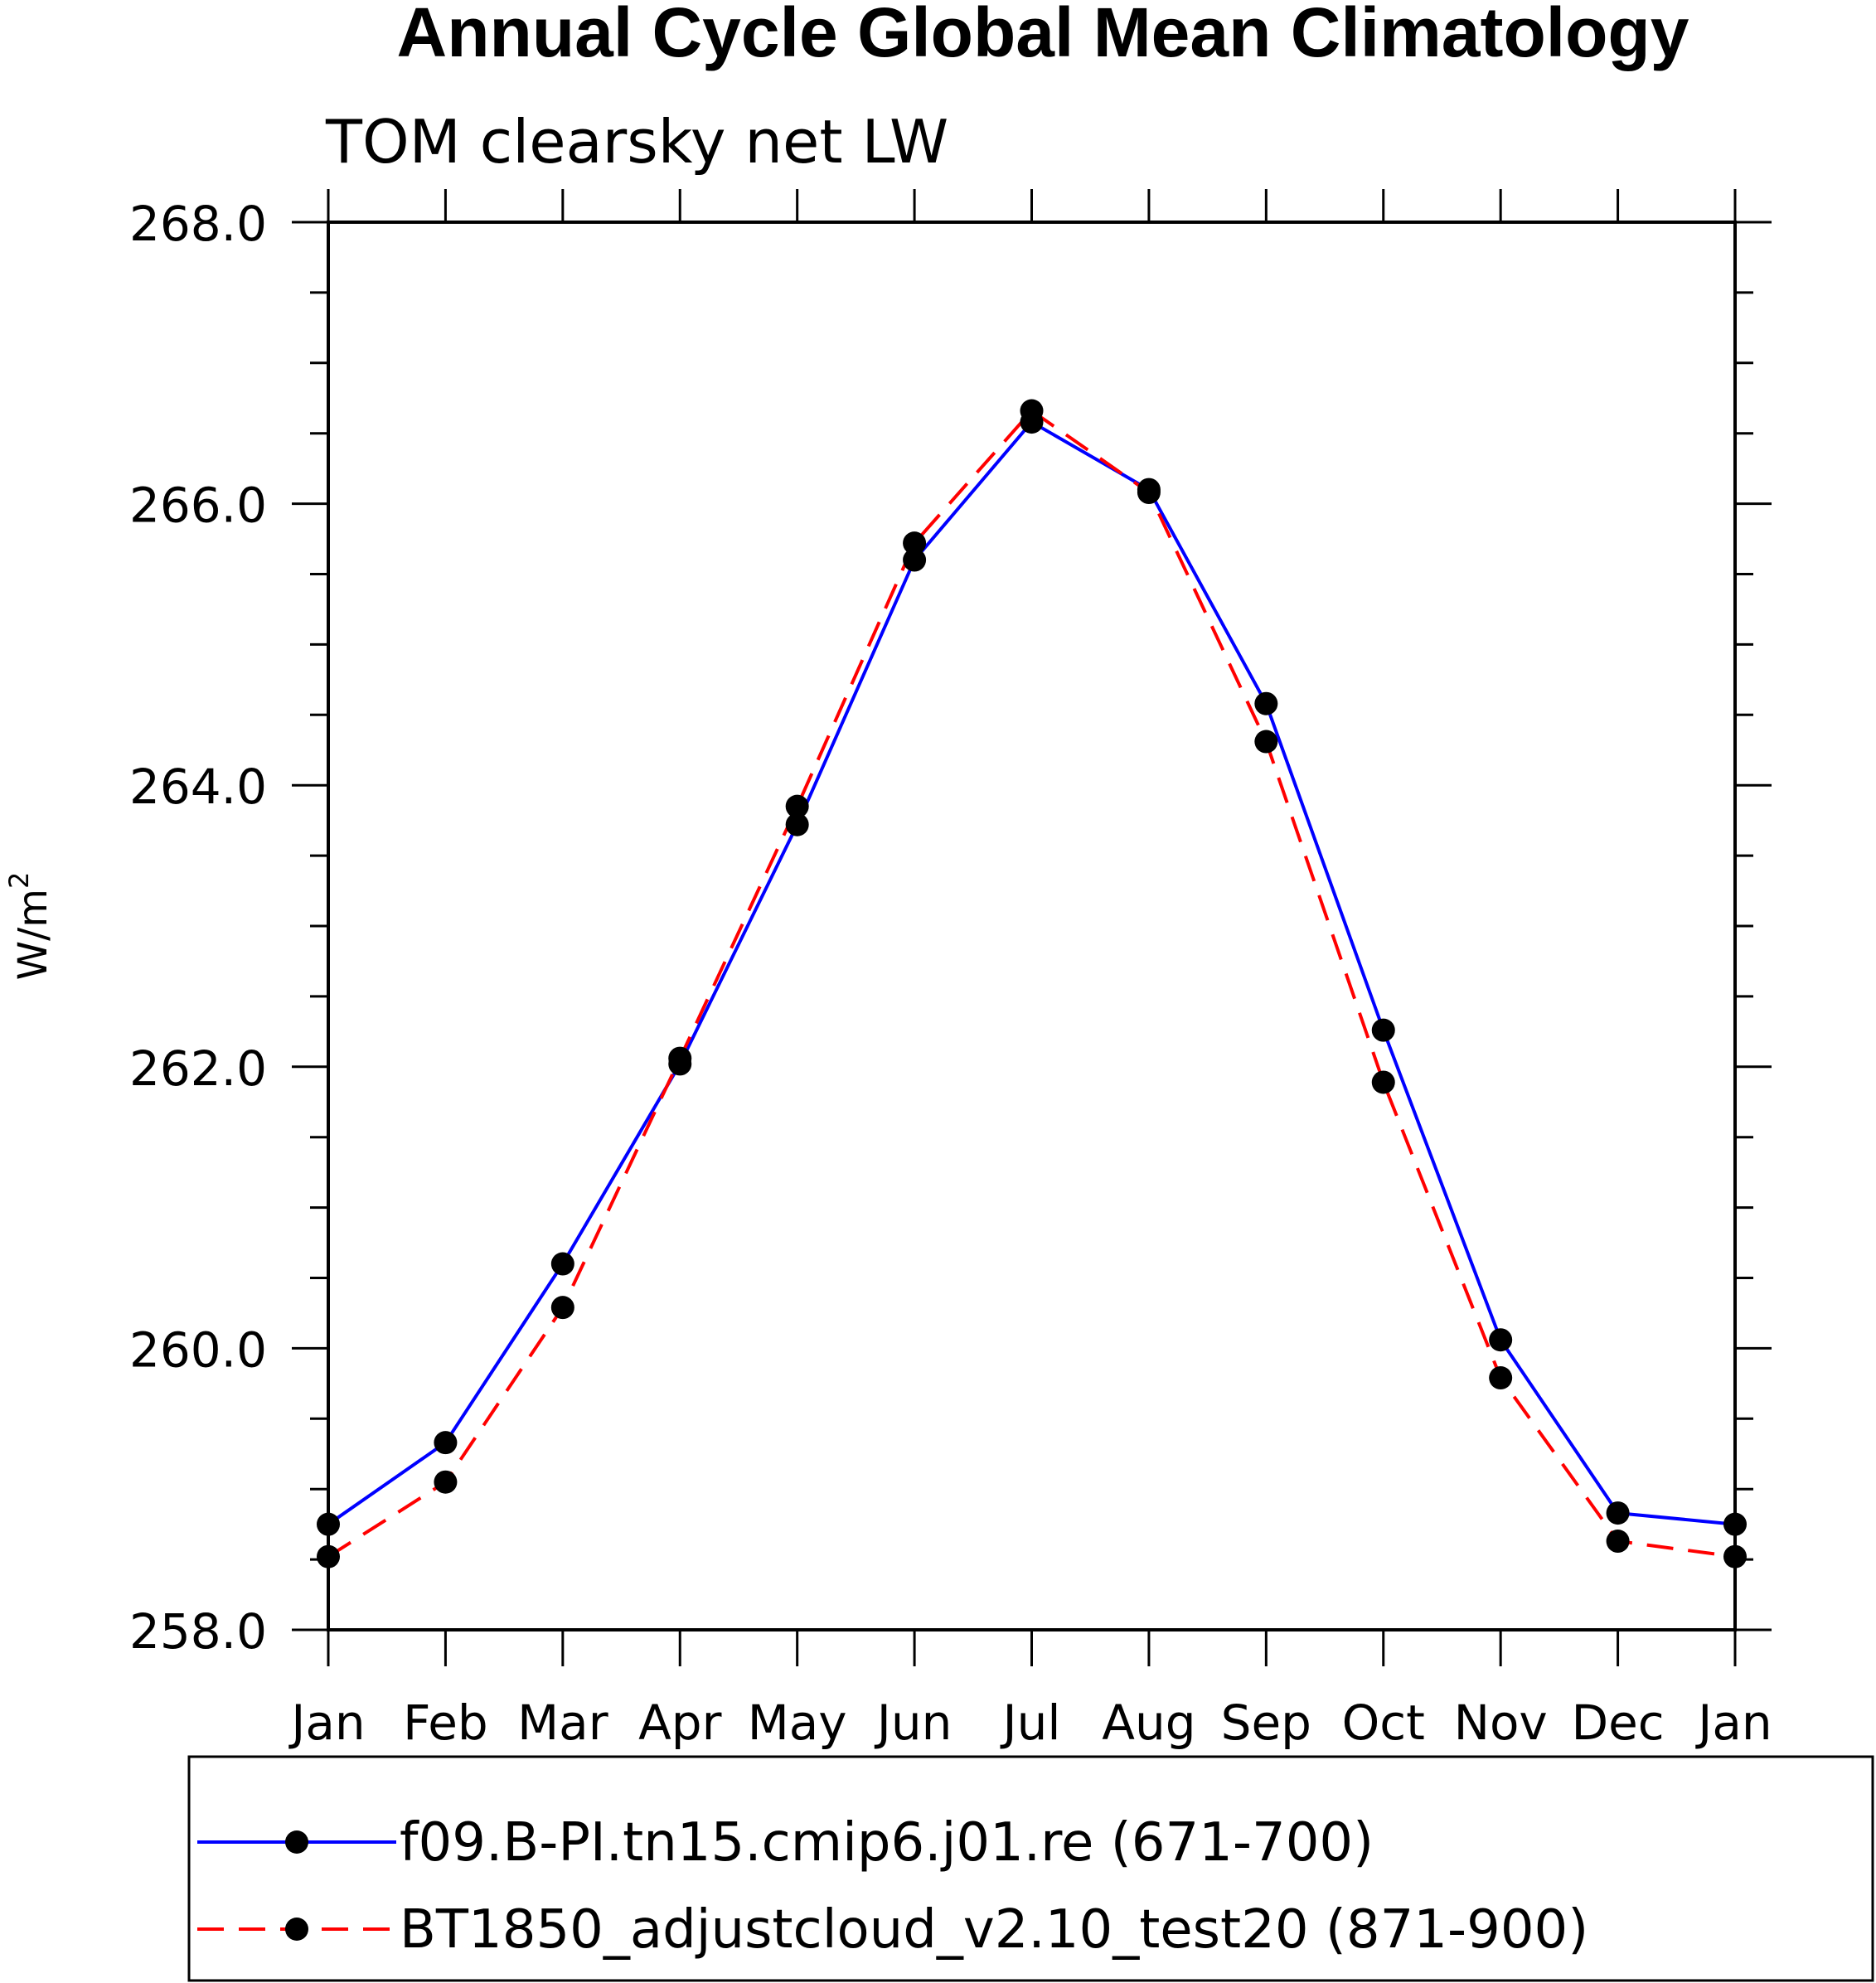 The image size is (1876, 1983). I want to click on y-tick-label: 264.0, so click(198, 787).